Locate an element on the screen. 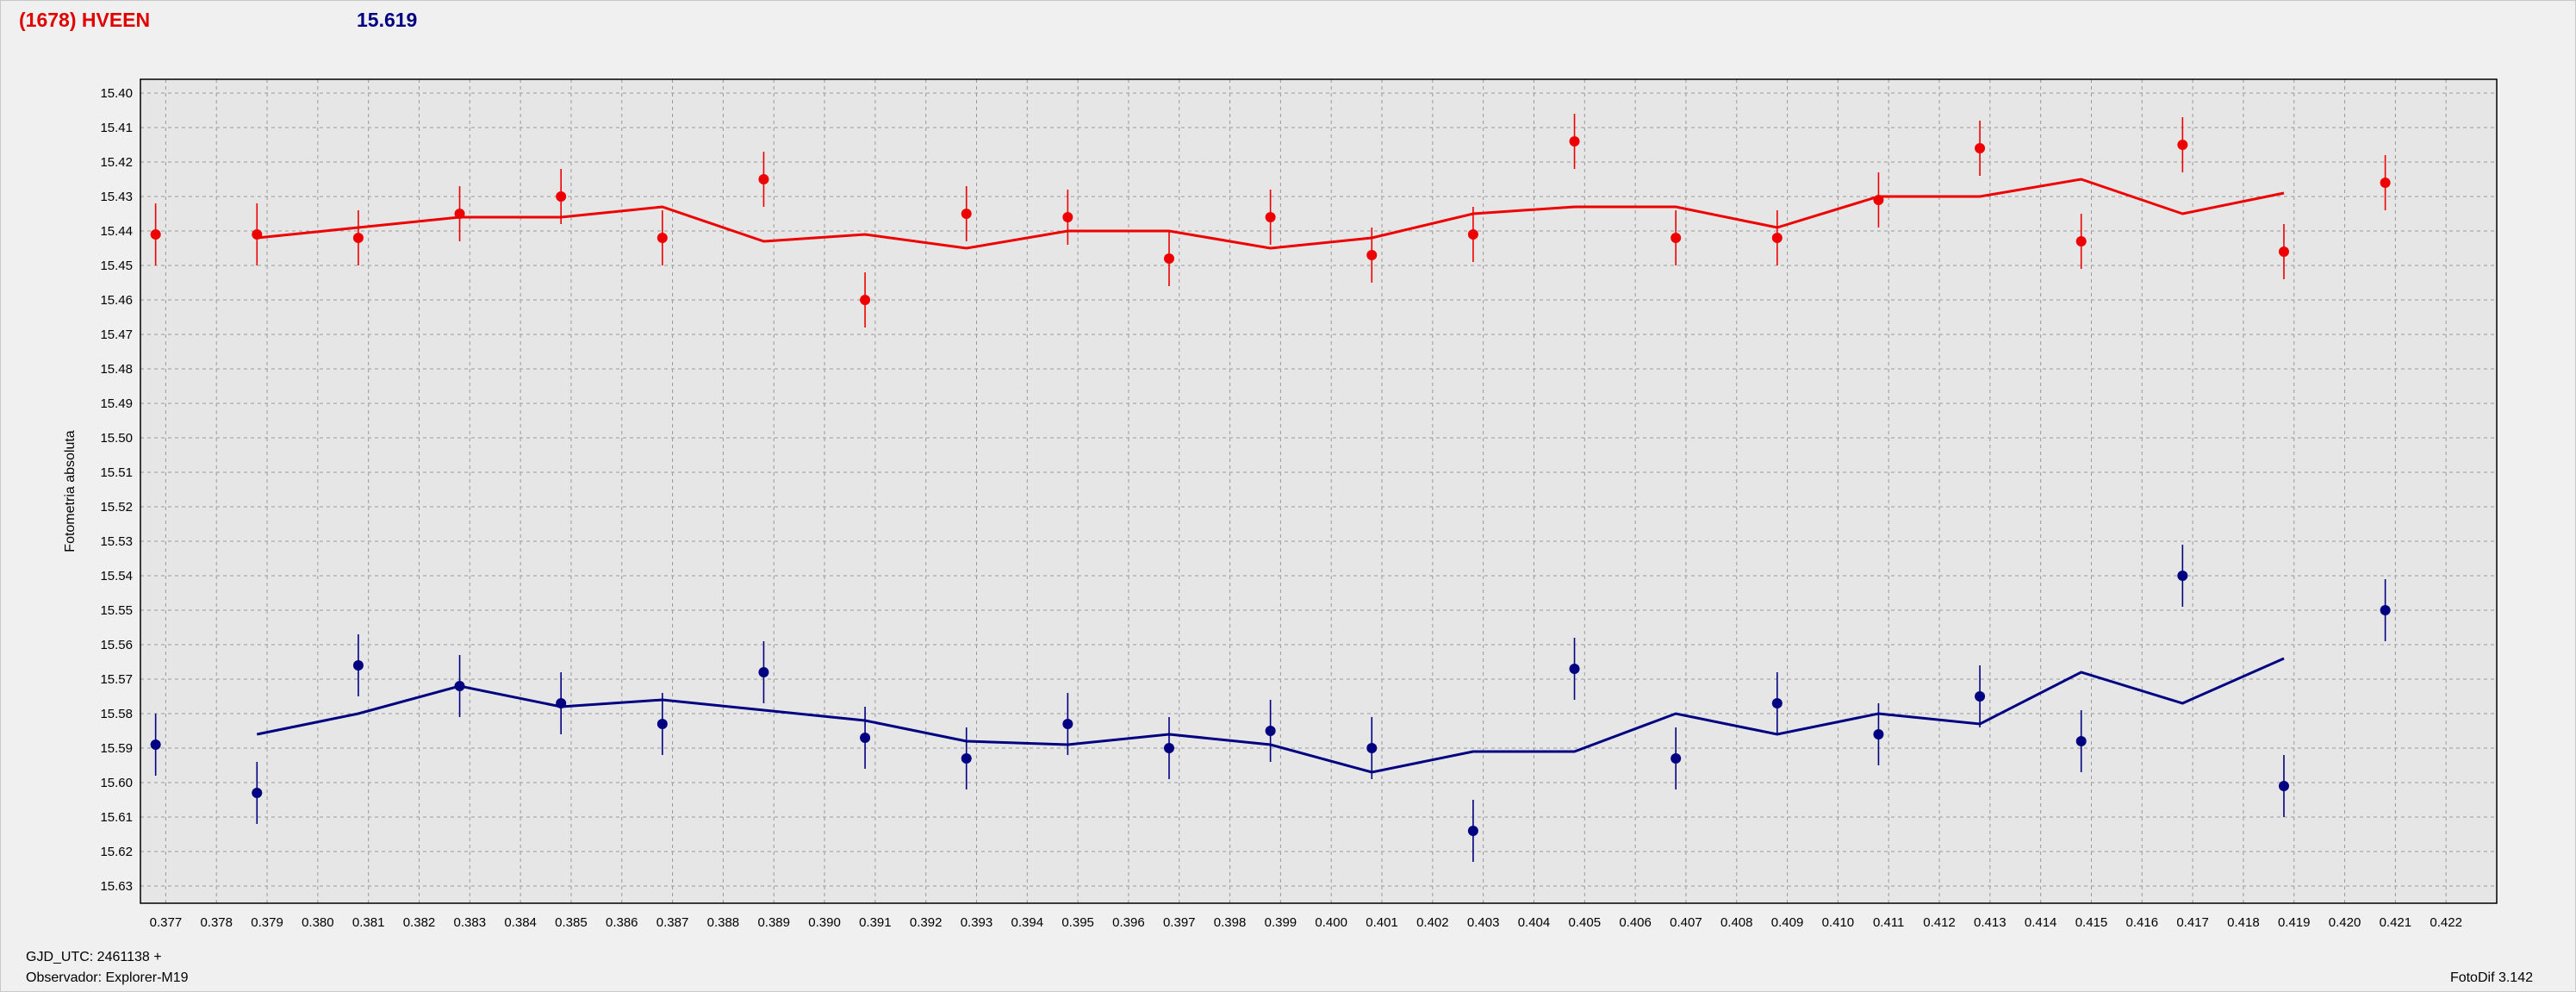 The height and width of the screenshot is (992, 2576). x-tick-label: 0.419 is located at coordinates (2295, 923).